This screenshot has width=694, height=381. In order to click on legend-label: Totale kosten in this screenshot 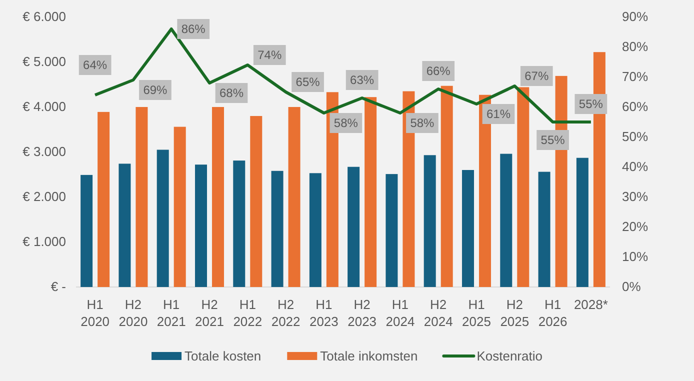, I will do `click(223, 356)`.